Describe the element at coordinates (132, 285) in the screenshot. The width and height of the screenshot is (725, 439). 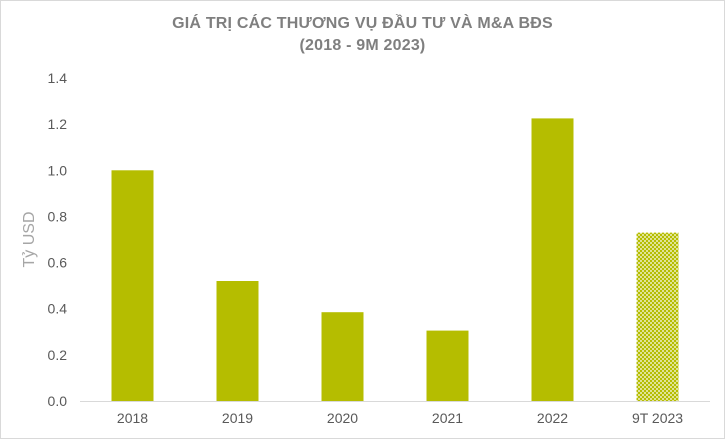
I see `bar-2018` at that location.